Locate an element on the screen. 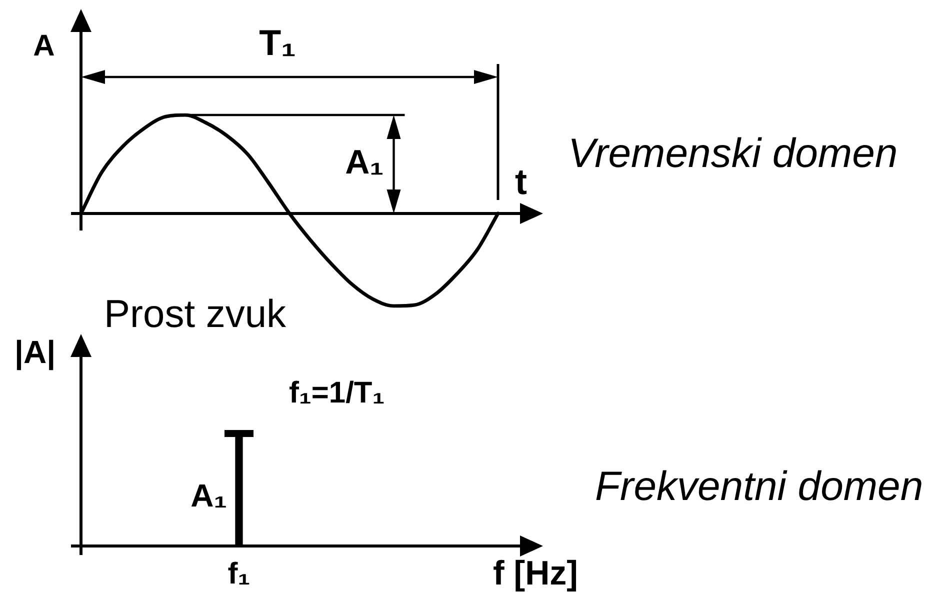  text: f₁=1/T₁ is located at coordinates (337, 393).